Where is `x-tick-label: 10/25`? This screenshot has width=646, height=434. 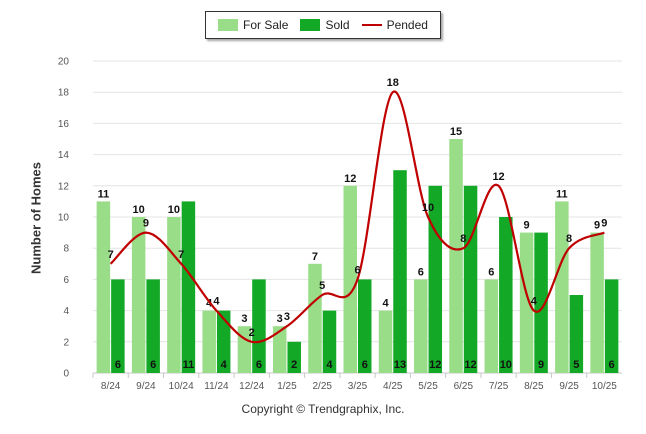 x-tick-label: 10/25 is located at coordinates (604, 386).